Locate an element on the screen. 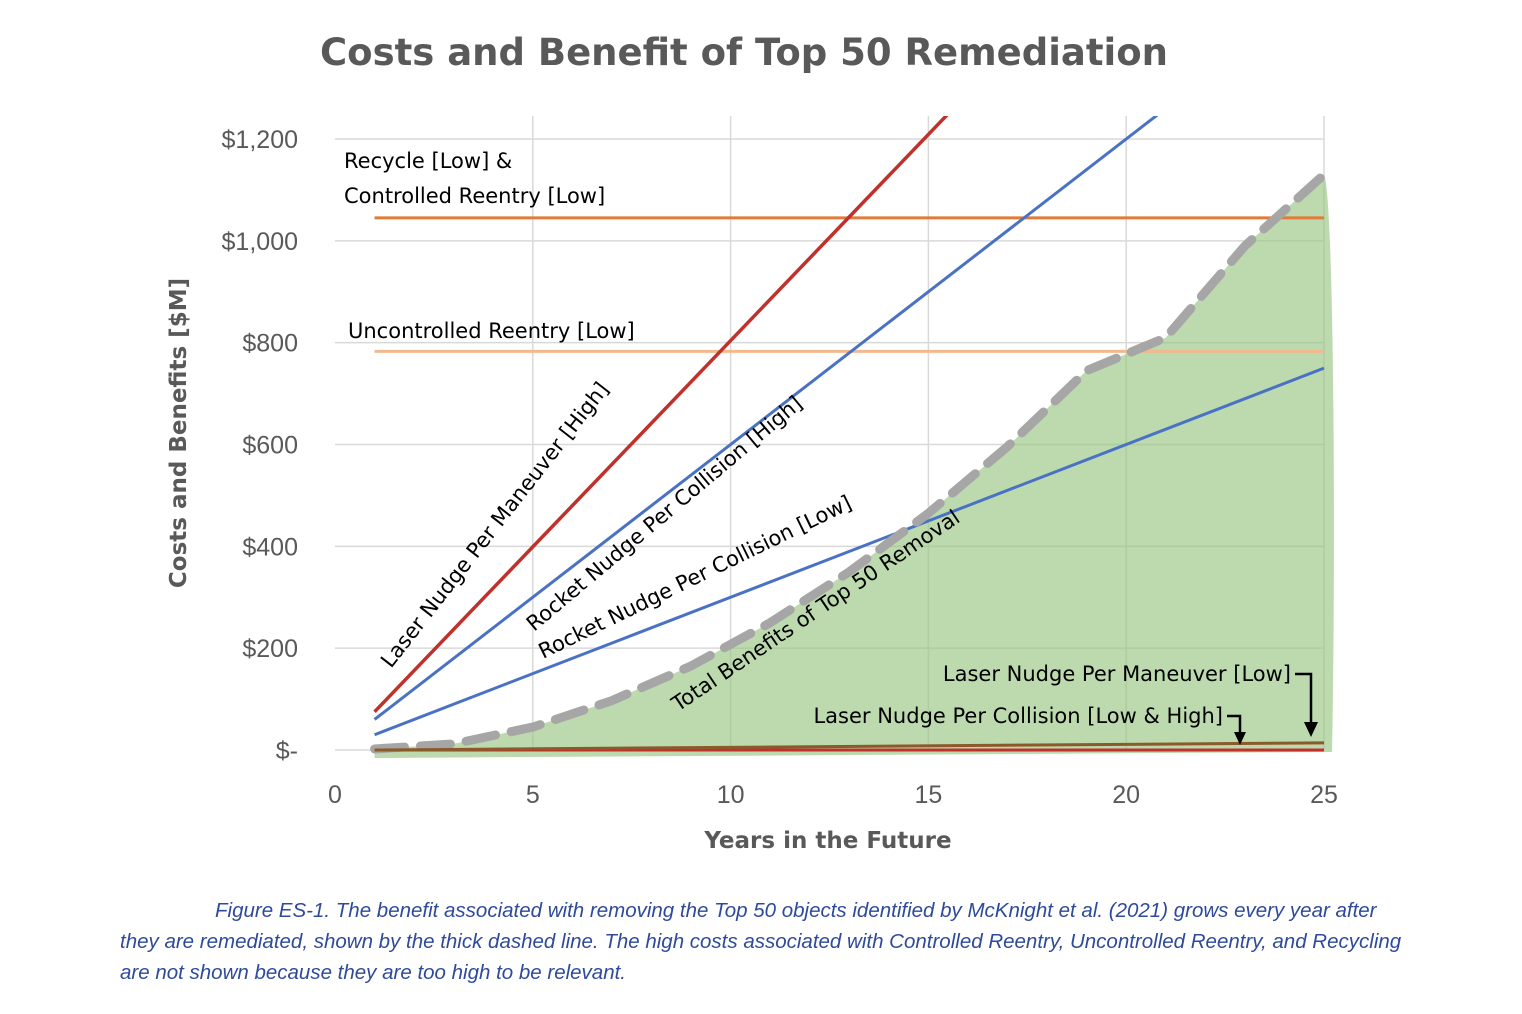 This screenshot has height=1014, width=1522. arrow-laser-collision is located at coordinates (1234, 723).